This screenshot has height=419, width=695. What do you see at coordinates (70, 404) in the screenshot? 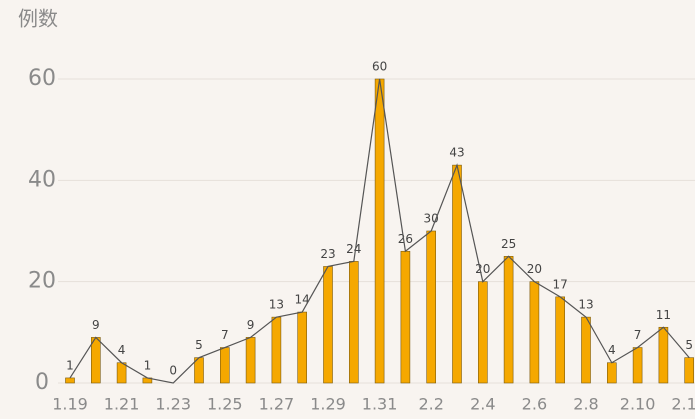
I see `x-tick-label: 1.19` at bounding box center [70, 404].